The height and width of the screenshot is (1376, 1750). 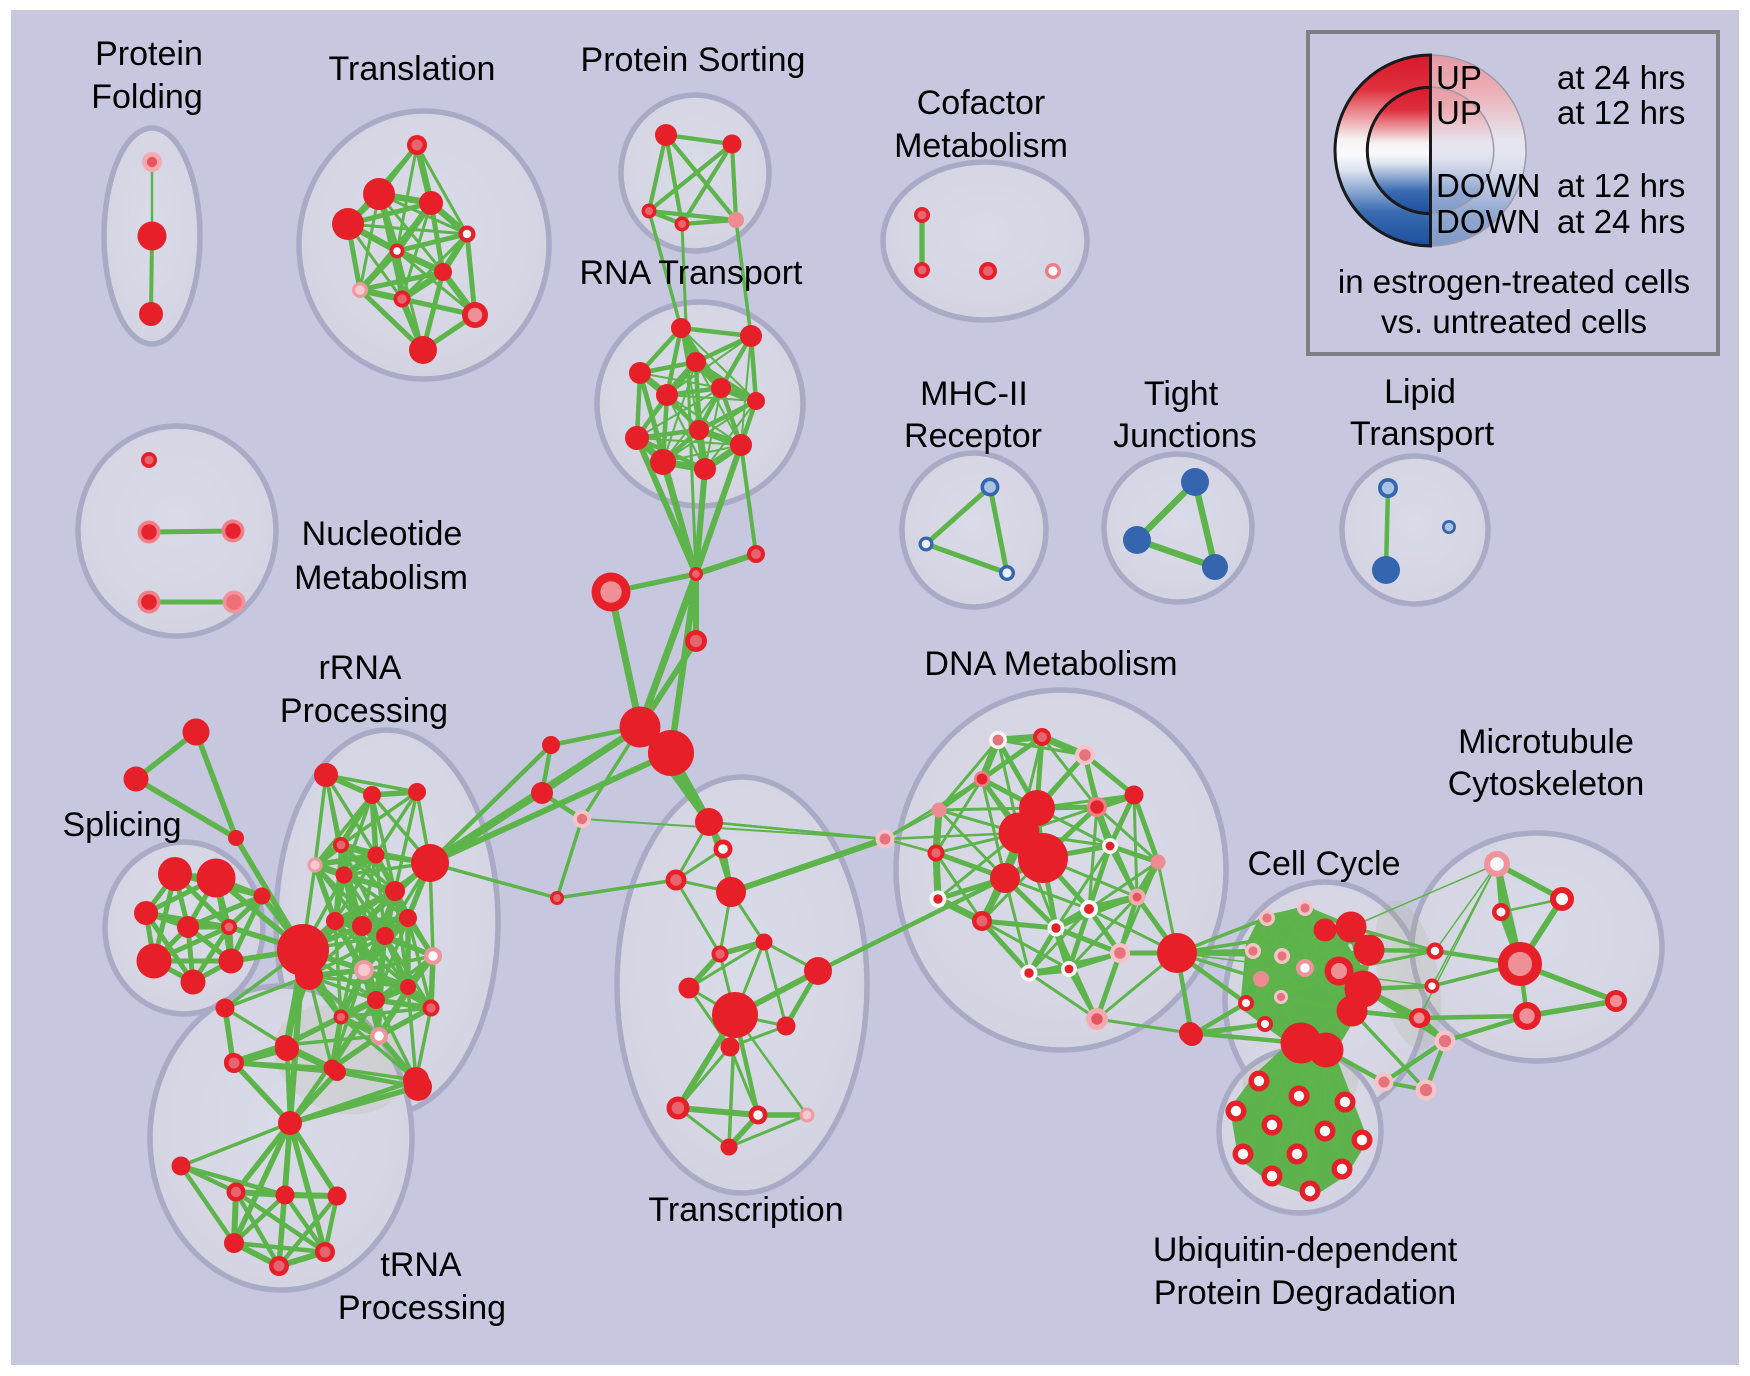 What do you see at coordinates (412, 69) in the screenshot?
I see `svg-text: Translation` at bounding box center [412, 69].